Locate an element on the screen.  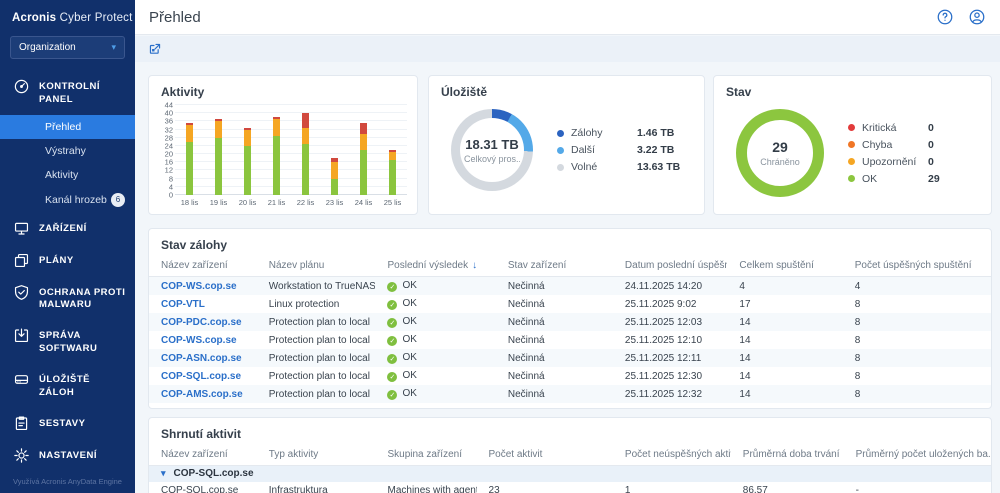
sidebar-item-aktivity: Aktivity is located at coordinates (67, 175).